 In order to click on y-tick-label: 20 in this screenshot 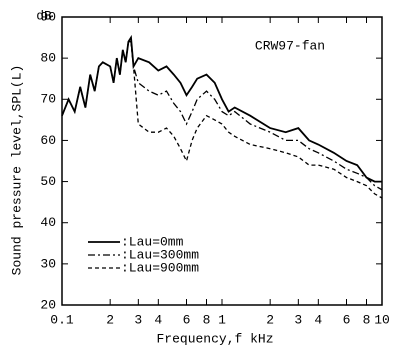, I will do `click(48, 304)`.